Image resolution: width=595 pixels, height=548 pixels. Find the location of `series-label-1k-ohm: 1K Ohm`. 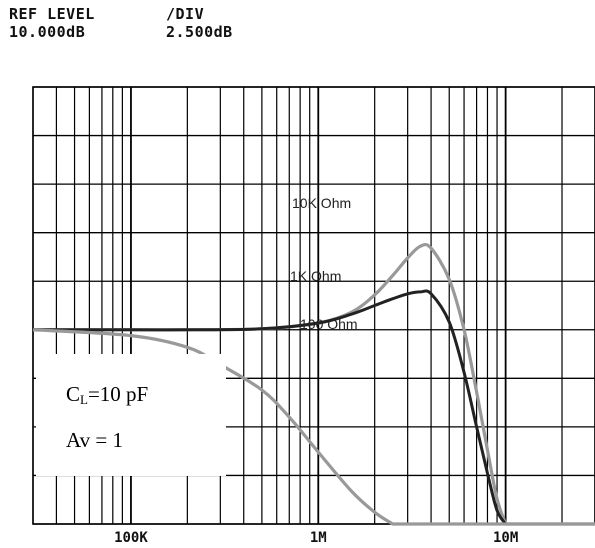

series-label-1k-ohm: 1K Ohm is located at coordinates (315, 276).